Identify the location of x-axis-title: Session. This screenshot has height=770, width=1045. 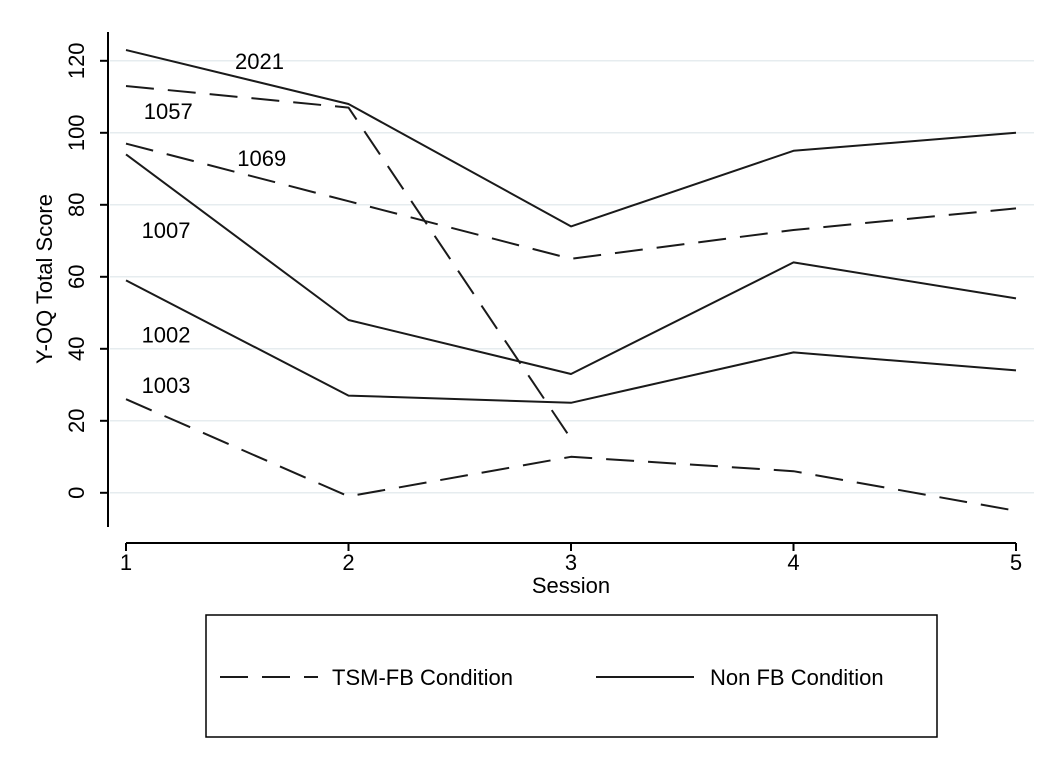
(571, 585).